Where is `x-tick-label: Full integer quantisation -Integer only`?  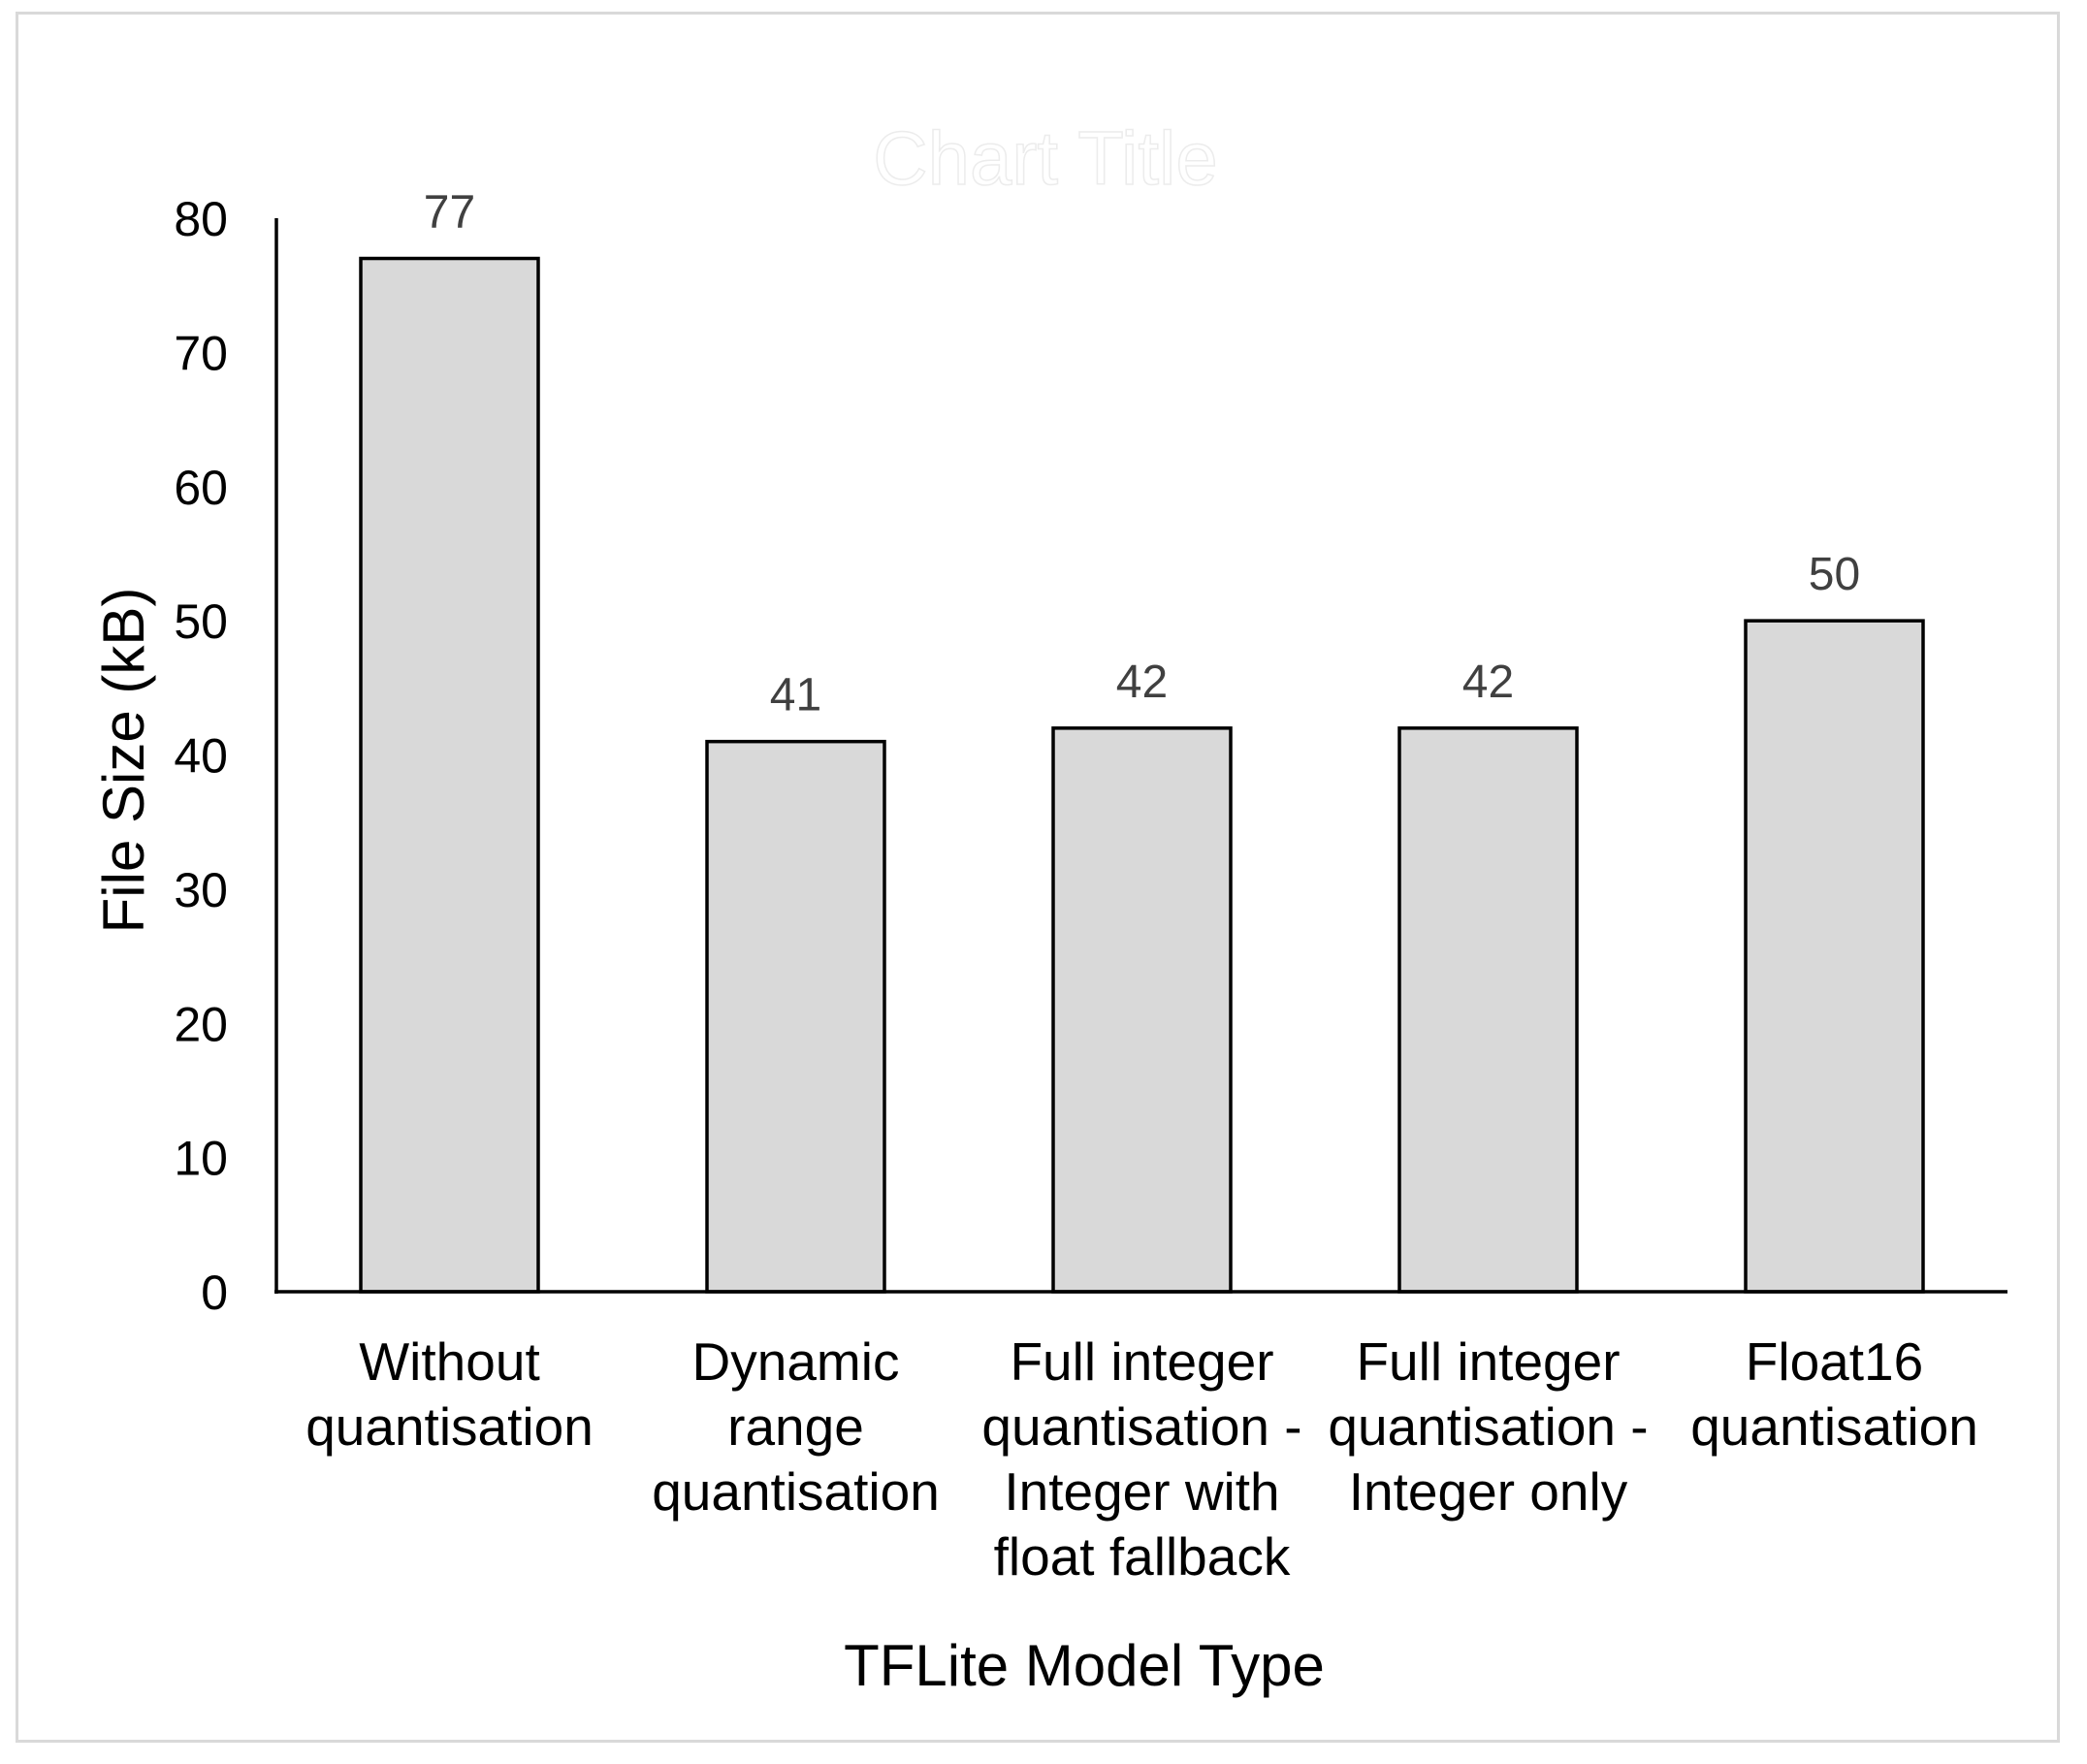 x-tick-label: Full integer quantisation -Integer only is located at coordinates (1488, 1426).